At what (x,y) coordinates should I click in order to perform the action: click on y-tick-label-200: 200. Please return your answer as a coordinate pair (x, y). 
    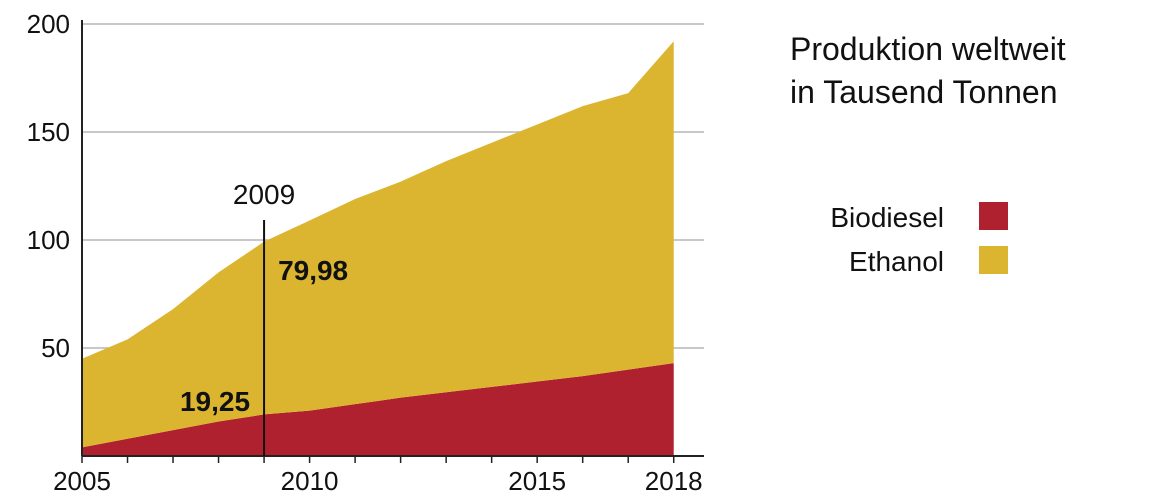
    Looking at the image, I should click on (48, 24).